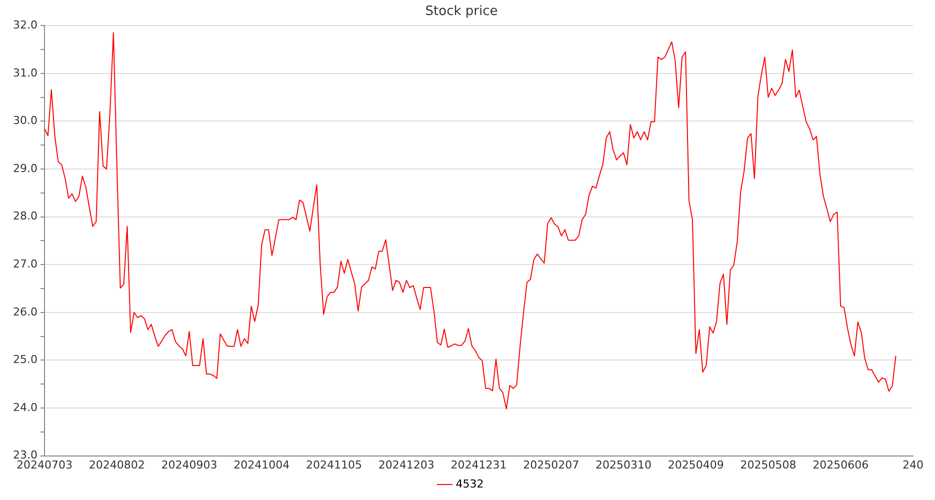 The image size is (935, 500). What do you see at coordinates (461, 12) in the screenshot?
I see `chart-title: Stock price` at bounding box center [461, 12].